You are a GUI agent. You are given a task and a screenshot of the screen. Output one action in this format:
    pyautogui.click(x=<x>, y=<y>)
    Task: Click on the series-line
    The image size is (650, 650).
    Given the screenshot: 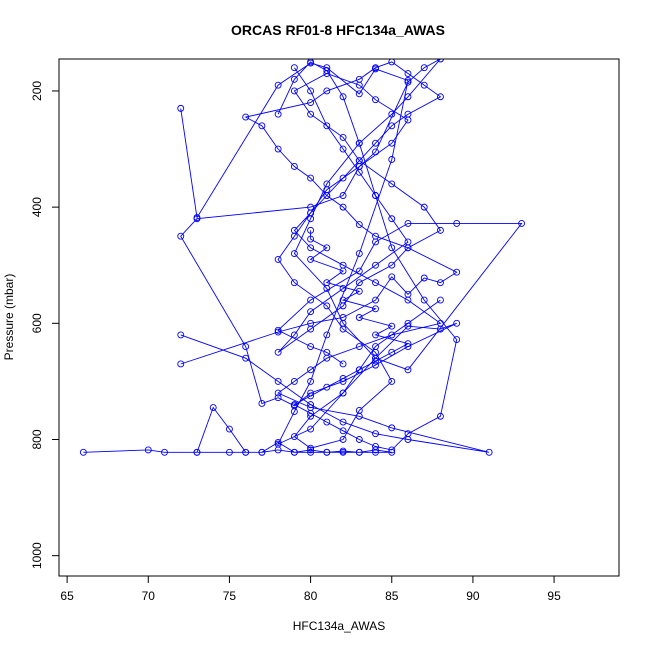 What is the action you would take?
    pyautogui.click(x=237, y=429)
    